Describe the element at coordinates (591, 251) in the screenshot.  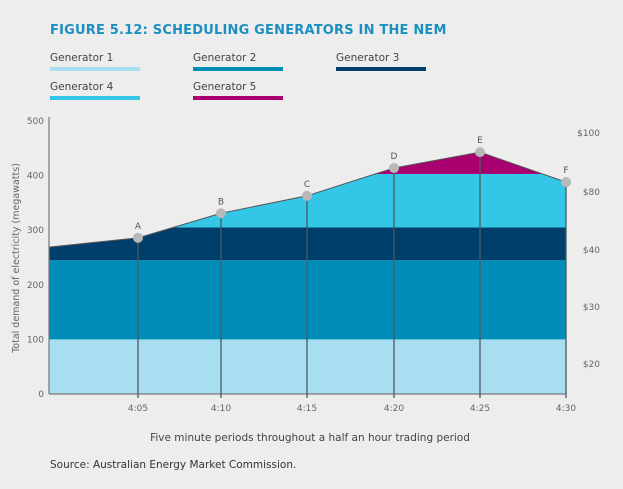
I see `right-axis-label: $40` at that location.